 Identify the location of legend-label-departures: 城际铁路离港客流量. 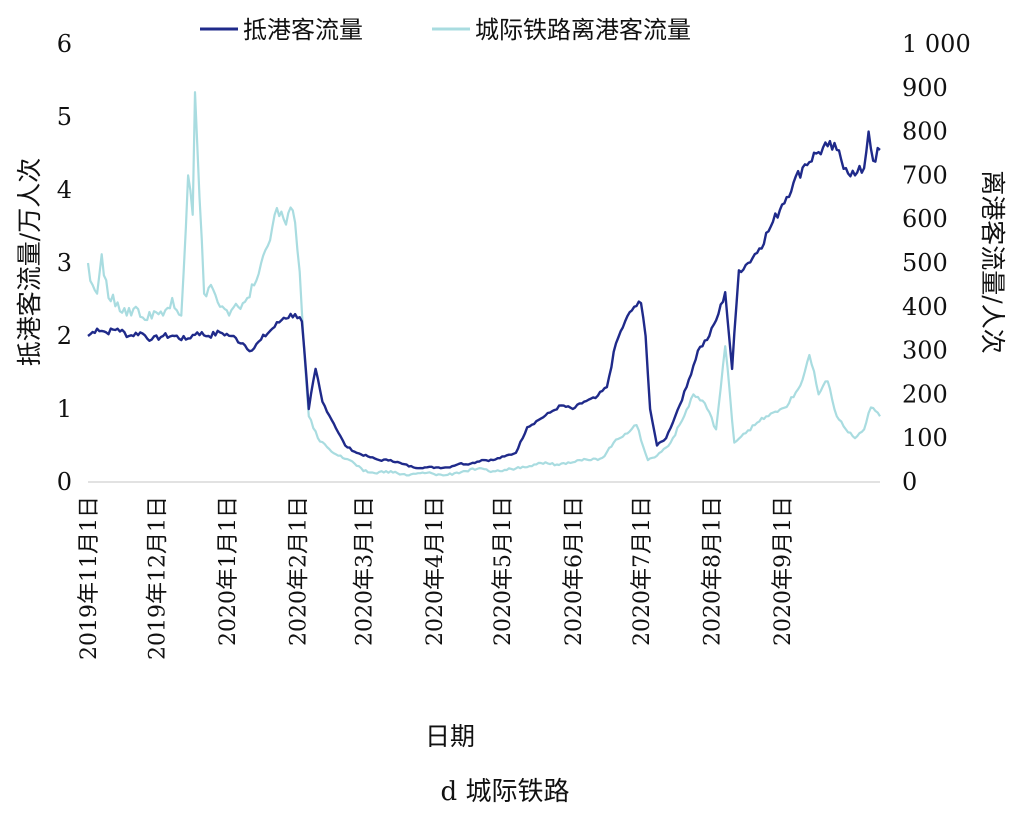
(583, 30).